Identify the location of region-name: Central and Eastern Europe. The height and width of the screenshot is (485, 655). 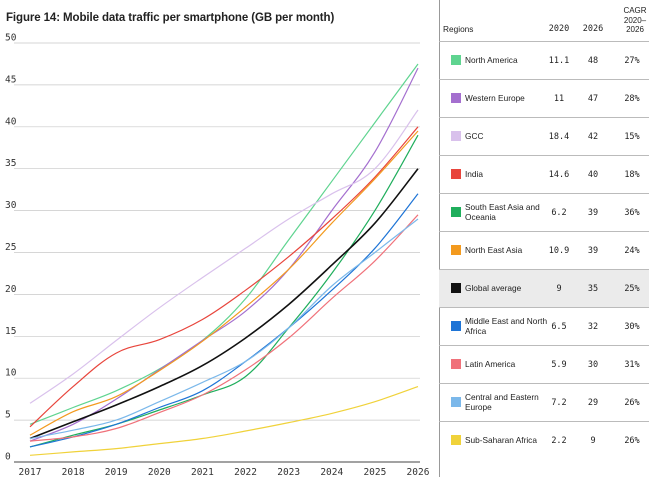
(502, 402).